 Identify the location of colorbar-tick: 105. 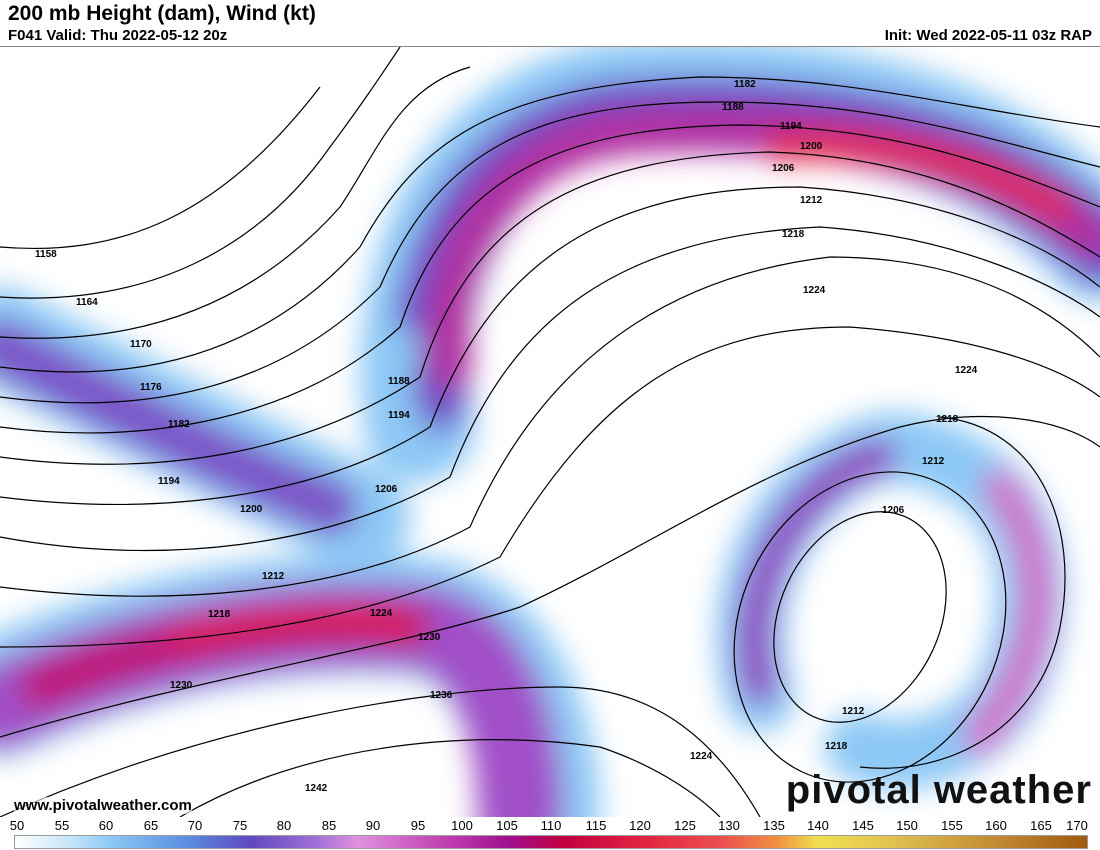
(507, 825).